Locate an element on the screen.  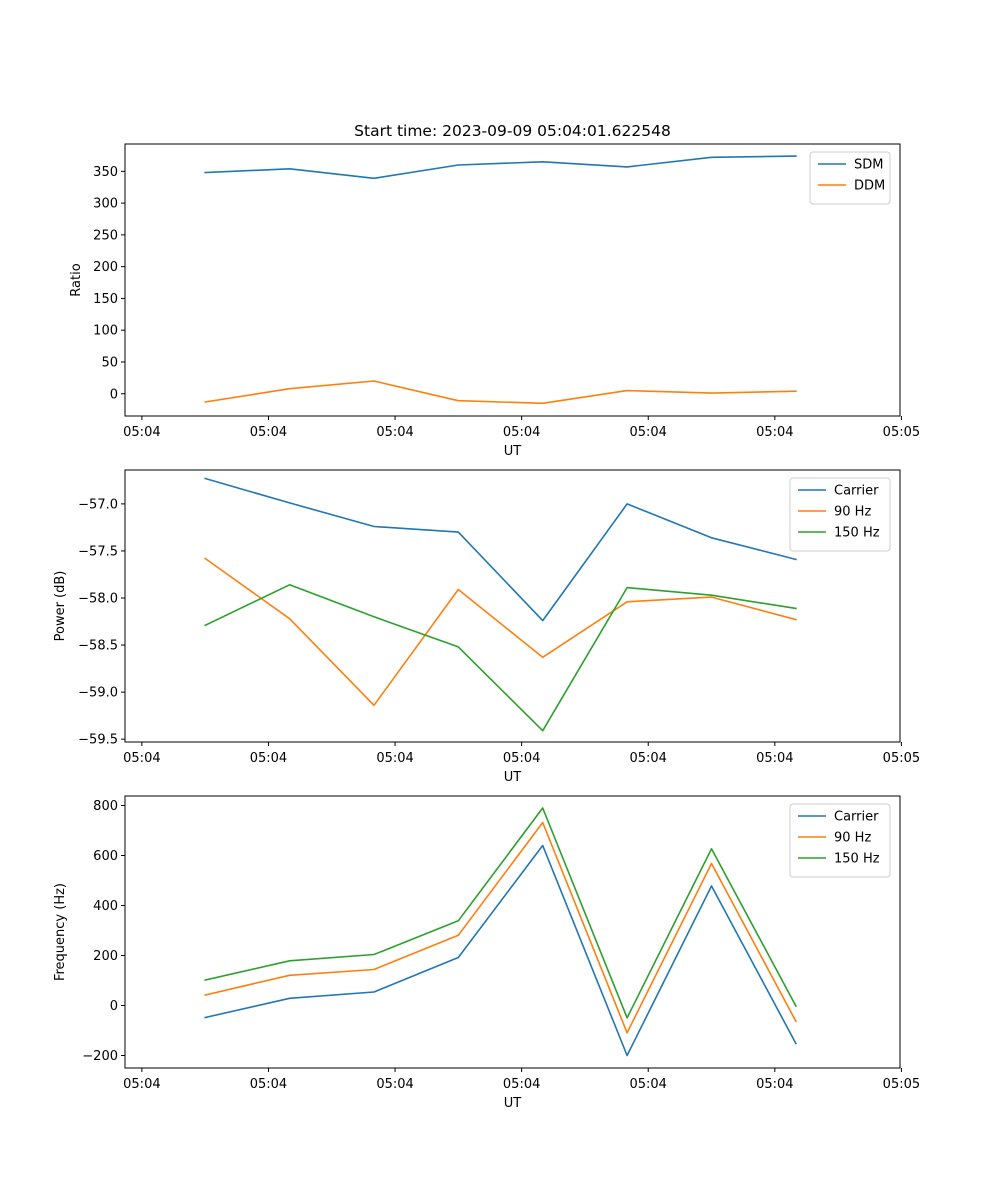
legend-box is located at coordinates (850, 178).